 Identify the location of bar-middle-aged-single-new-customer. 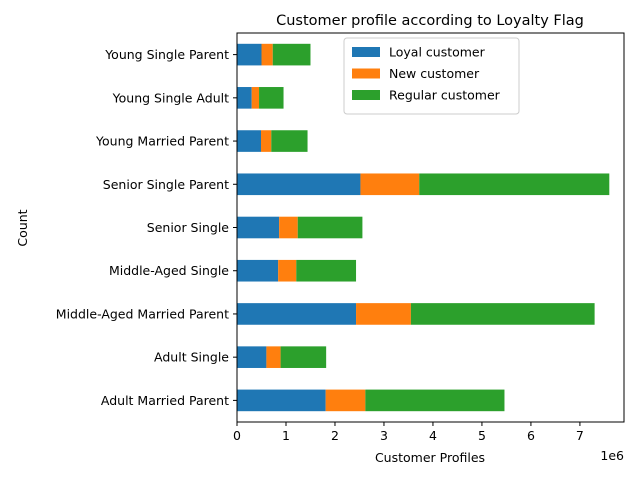
(287, 270).